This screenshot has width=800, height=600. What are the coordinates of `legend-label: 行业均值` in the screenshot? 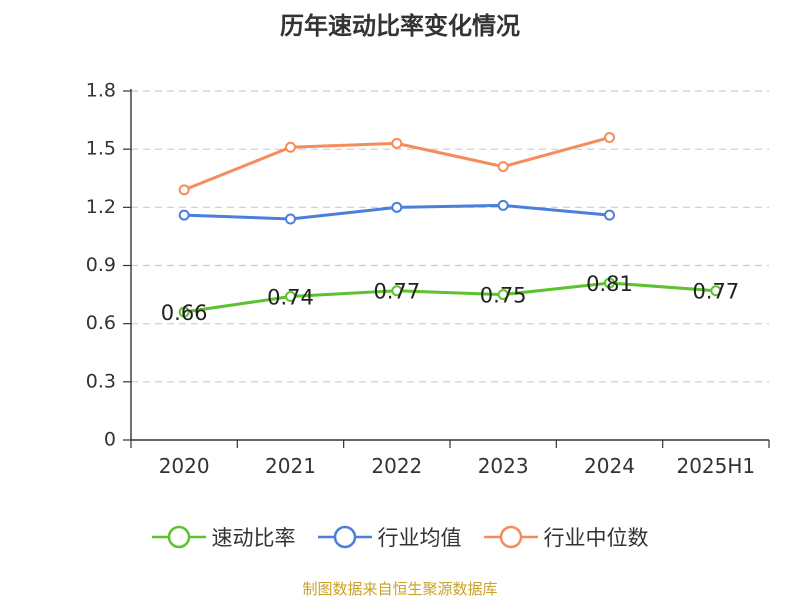 It's located at (419, 538).